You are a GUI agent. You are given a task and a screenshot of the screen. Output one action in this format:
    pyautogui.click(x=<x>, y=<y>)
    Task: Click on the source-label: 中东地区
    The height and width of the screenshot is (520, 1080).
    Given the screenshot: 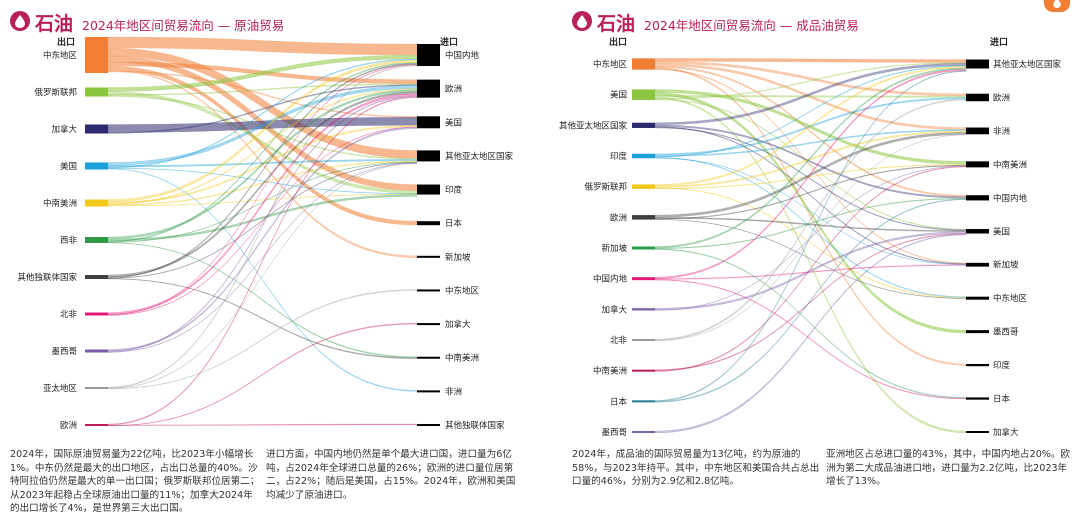 What is the action you would take?
    pyautogui.click(x=610, y=64)
    